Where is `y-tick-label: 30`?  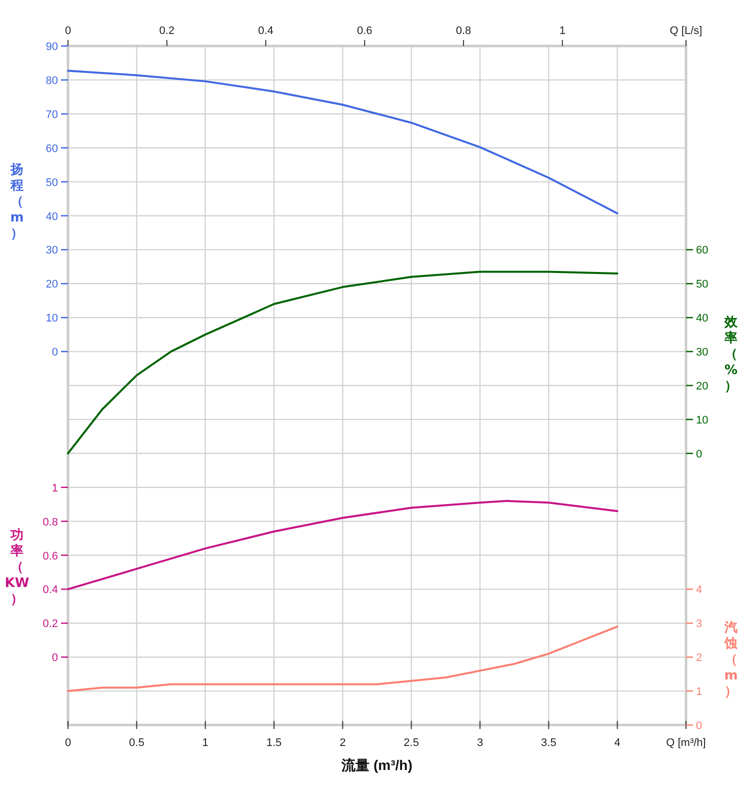 y-tick-label: 30 is located at coordinates (52, 250).